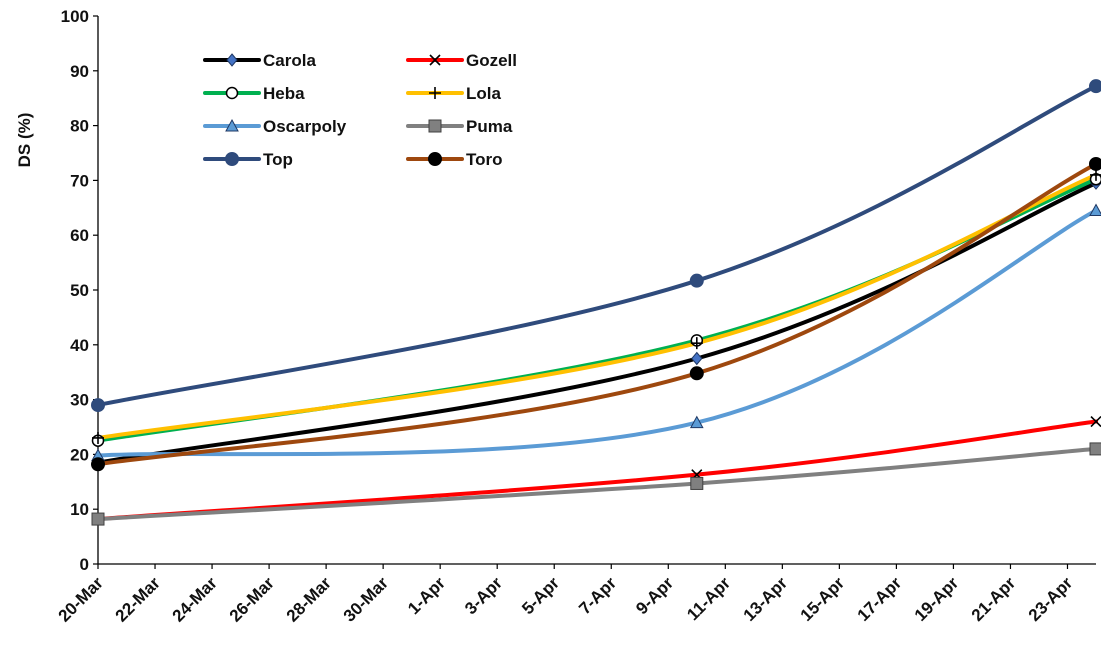 This screenshot has height=648, width=1101. What do you see at coordinates (79, 345) in the screenshot?
I see `y-tick-label: 40` at bounding box center [79, 345].